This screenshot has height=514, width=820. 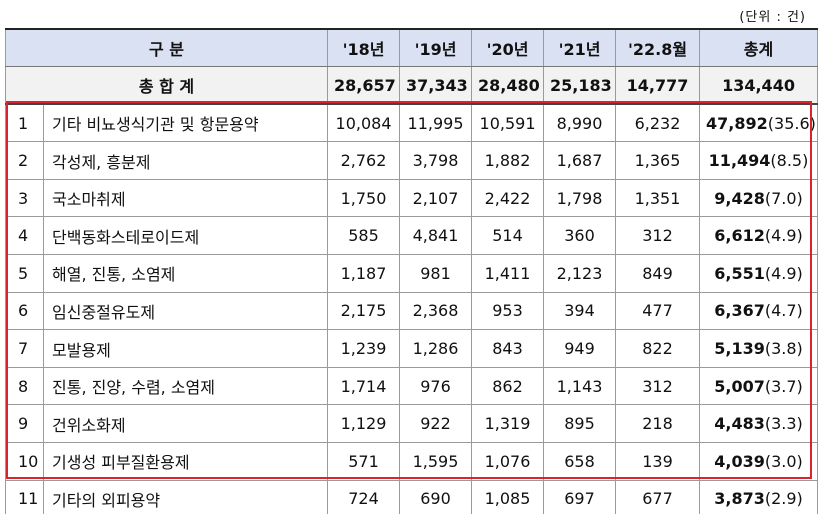 What do you see at coordinates (412, 424) in the screenshot?
I see `table-row: 9 건위소화제 1,129 922 1,319 895 218 4,483(3.3)` at bounding box center [412, 424].